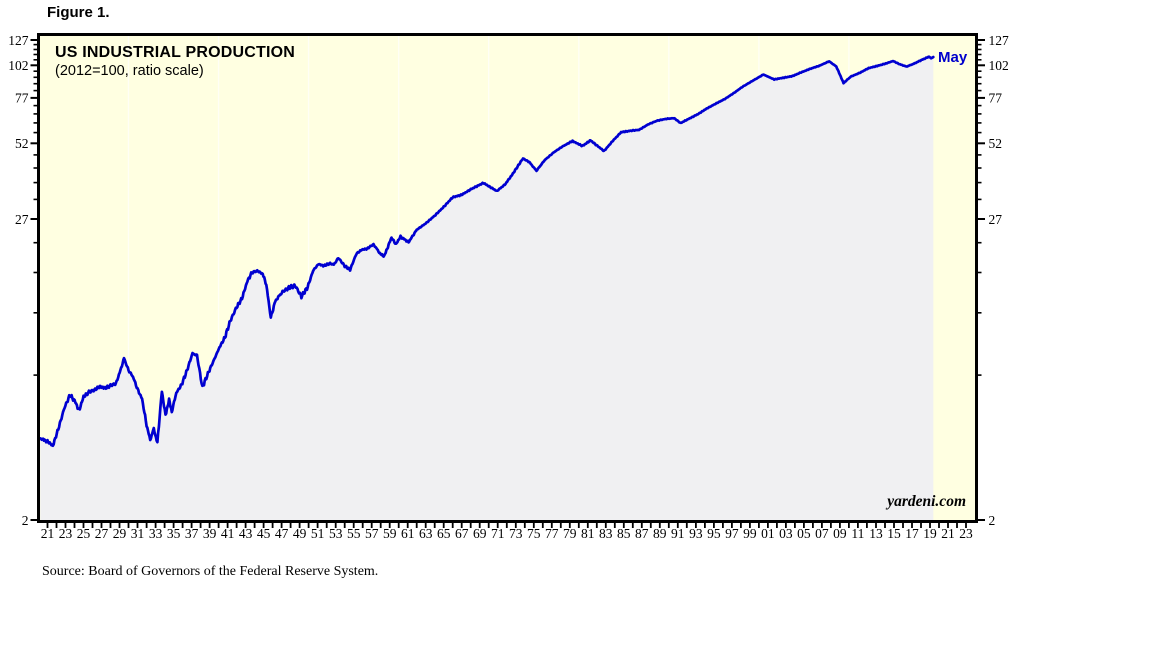  I want to click on x-axis-label: 75, so click(534, 533).